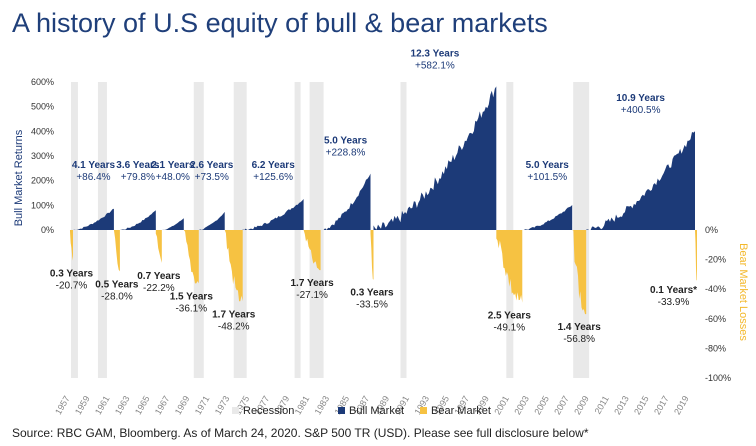 The image size is (756, 446). Describe the element at coordinates (501, 405) in the screenshot. I see `x-tick-label: 2001` at that location.